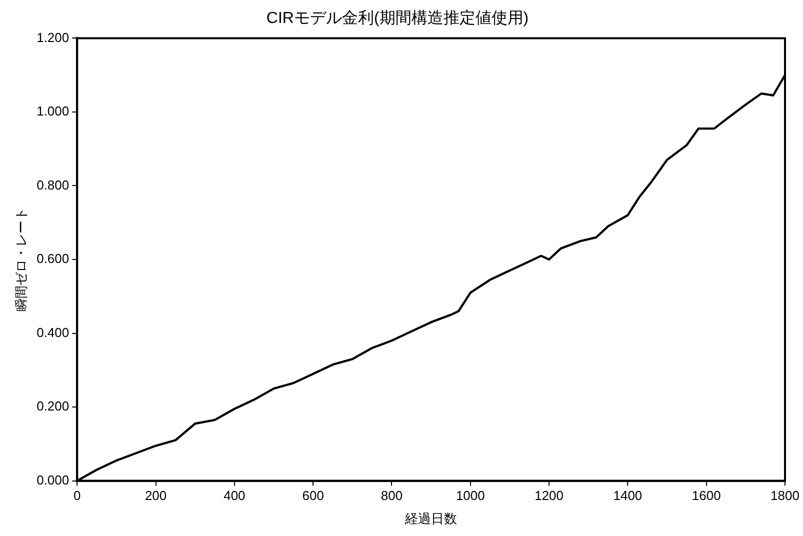 This screenshot has width=803, height=536. I want to click on y-axis-title: 瞬間ゼロ・レート, so click(20, 260).